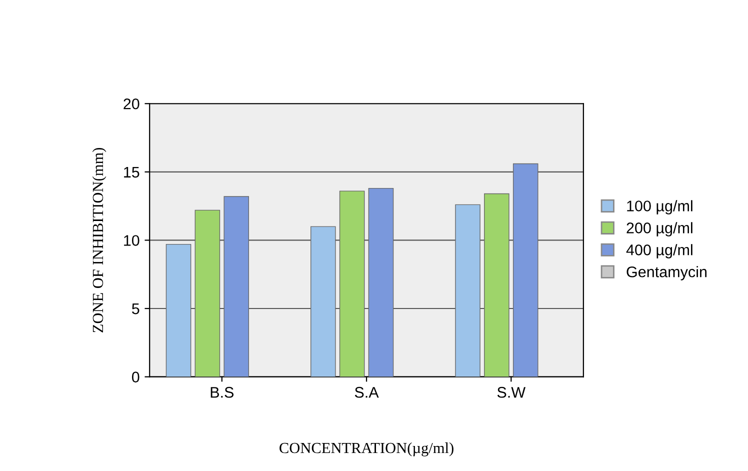 The height and width of the screenshot is (471, 748). Describe the element at coordinates (659, 229) in the screenshot. I see `legend-label: 200 µg/ml` at that location.